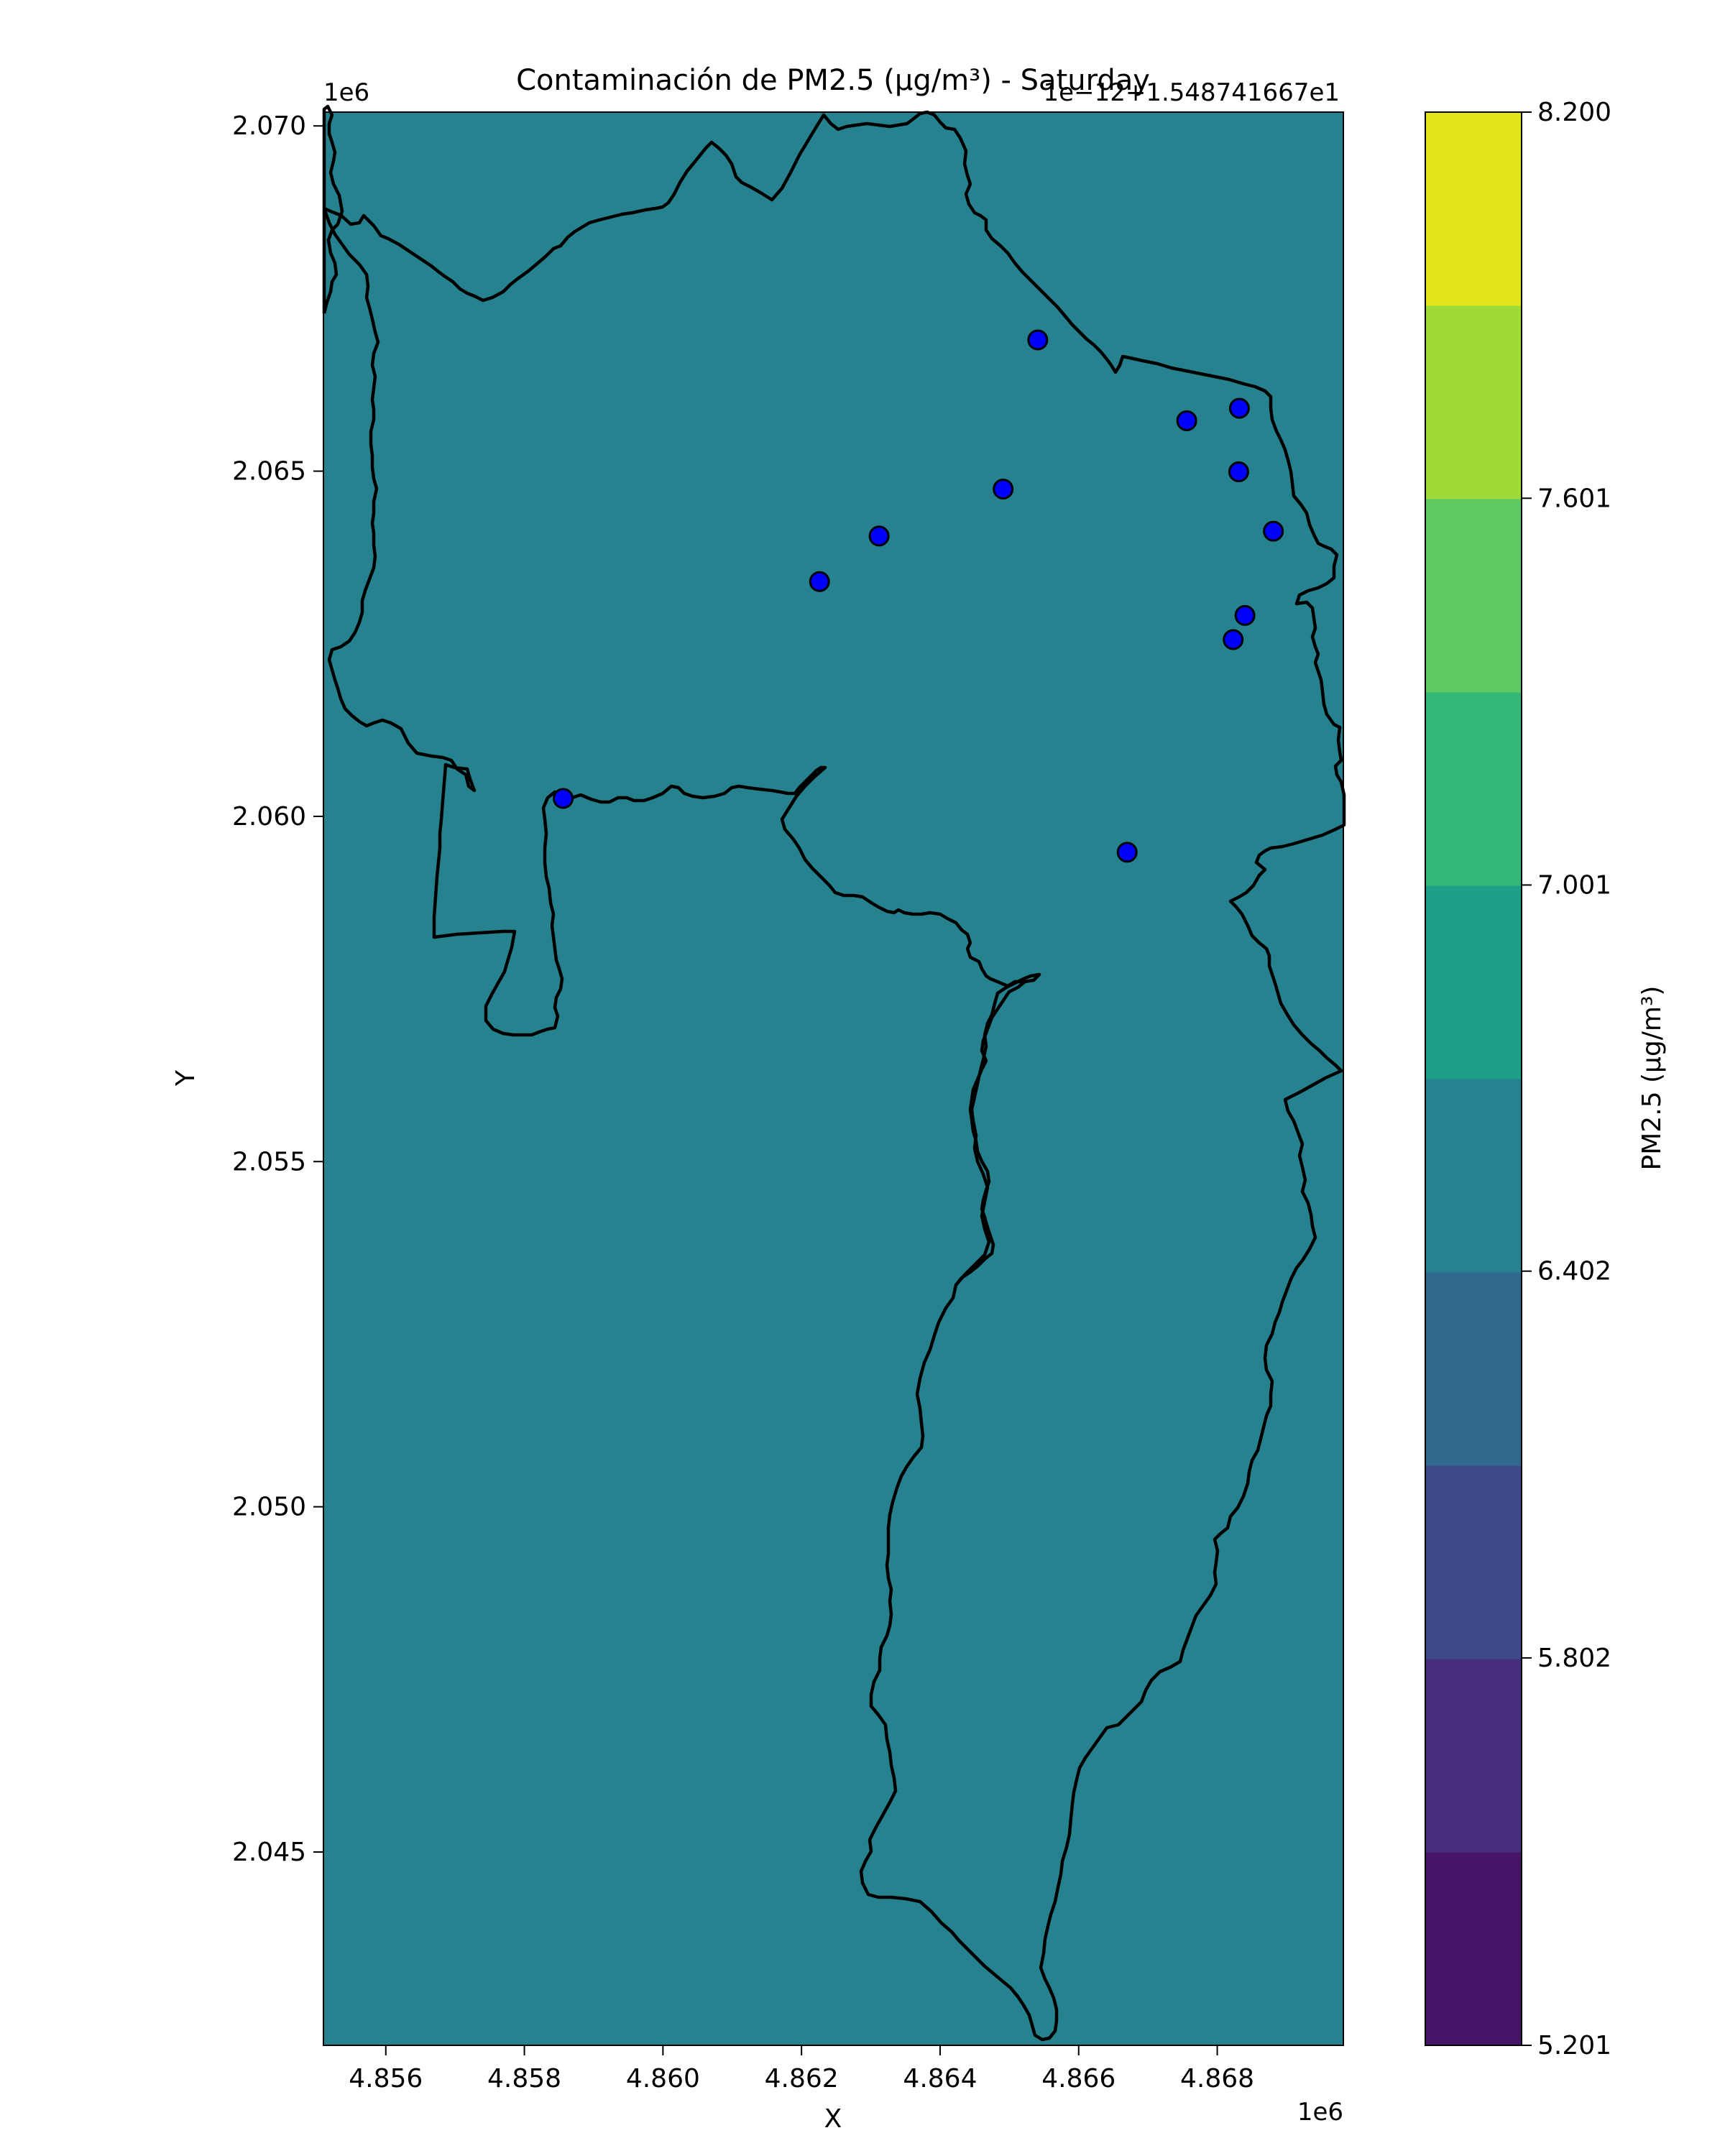 This screenshot has width=1725, height=2156. What do you see at coordinates (1217, 2078) in the screenshot?
I see `x-tick-label: 4.868` at bounding box center [1217, 2078].